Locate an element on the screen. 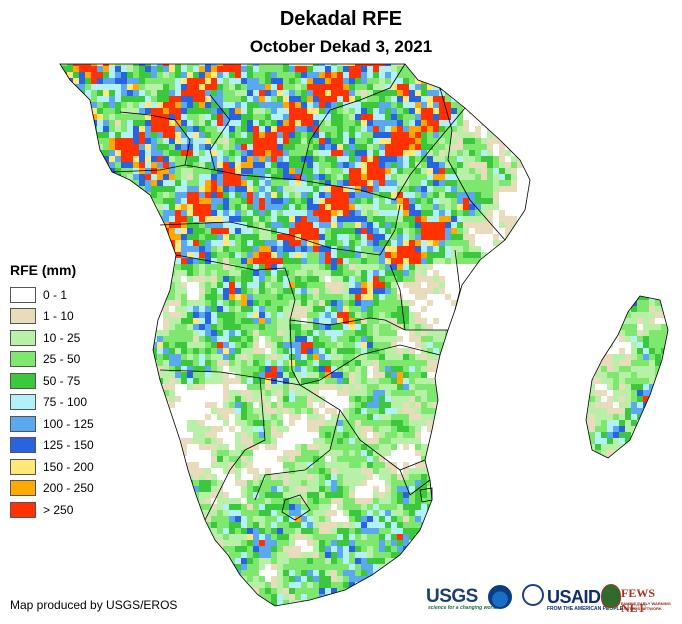  legend-label: 75 - 100 is located at coordinates (65, 402).